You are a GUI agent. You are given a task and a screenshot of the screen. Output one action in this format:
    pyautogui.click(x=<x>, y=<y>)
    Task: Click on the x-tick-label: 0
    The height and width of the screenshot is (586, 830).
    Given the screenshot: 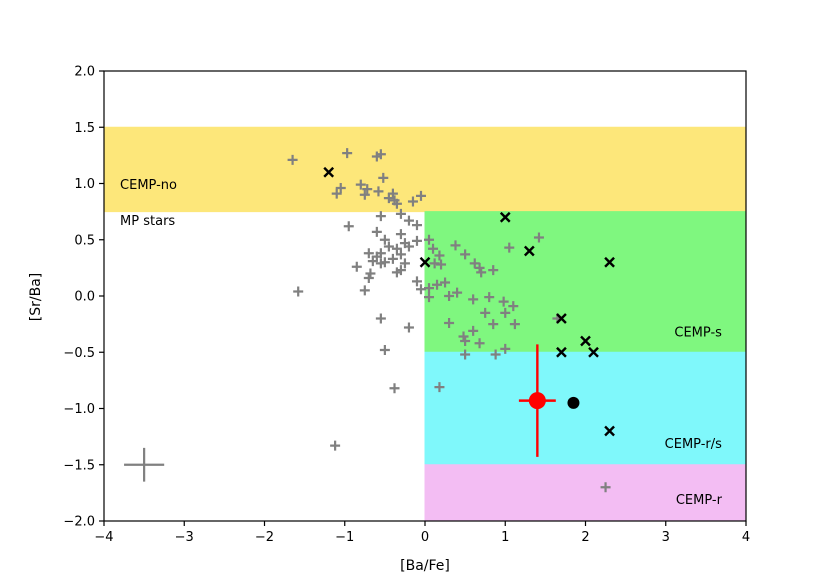 What is the action you would take?
    pyautogui.click(x=425, y=537)
    